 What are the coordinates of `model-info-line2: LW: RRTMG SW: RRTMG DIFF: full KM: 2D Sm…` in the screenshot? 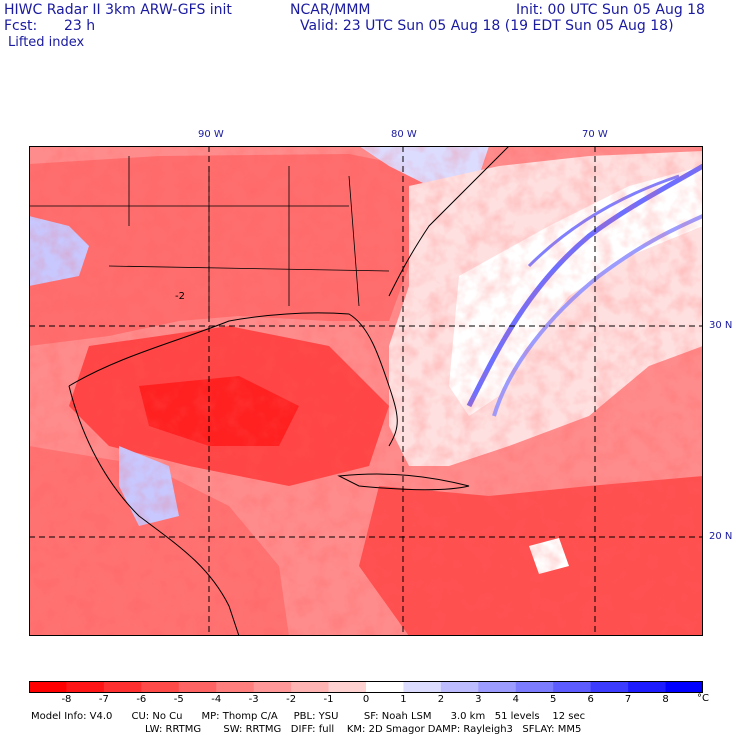 It's located at (363, 729).